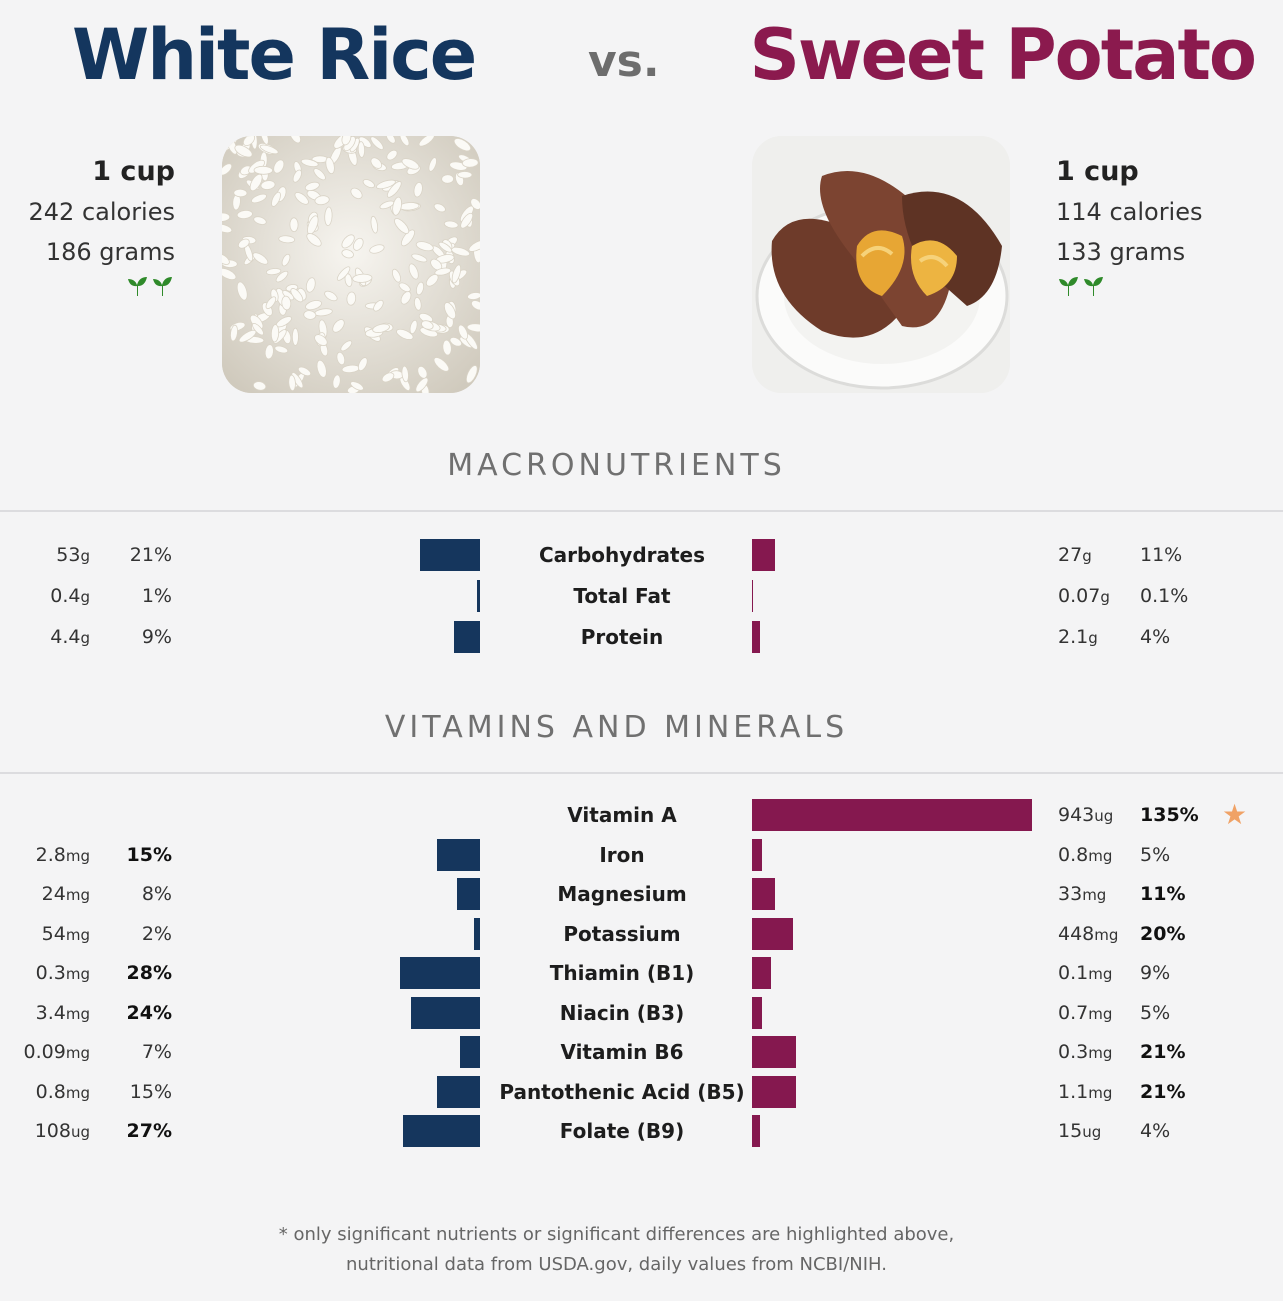 The width and height of the screenshot is (1283, 1301). What do you see at coordinates (44, 1052) in the screenshot?
I see `amount: 0.09` at bounding box center [44, 1052].